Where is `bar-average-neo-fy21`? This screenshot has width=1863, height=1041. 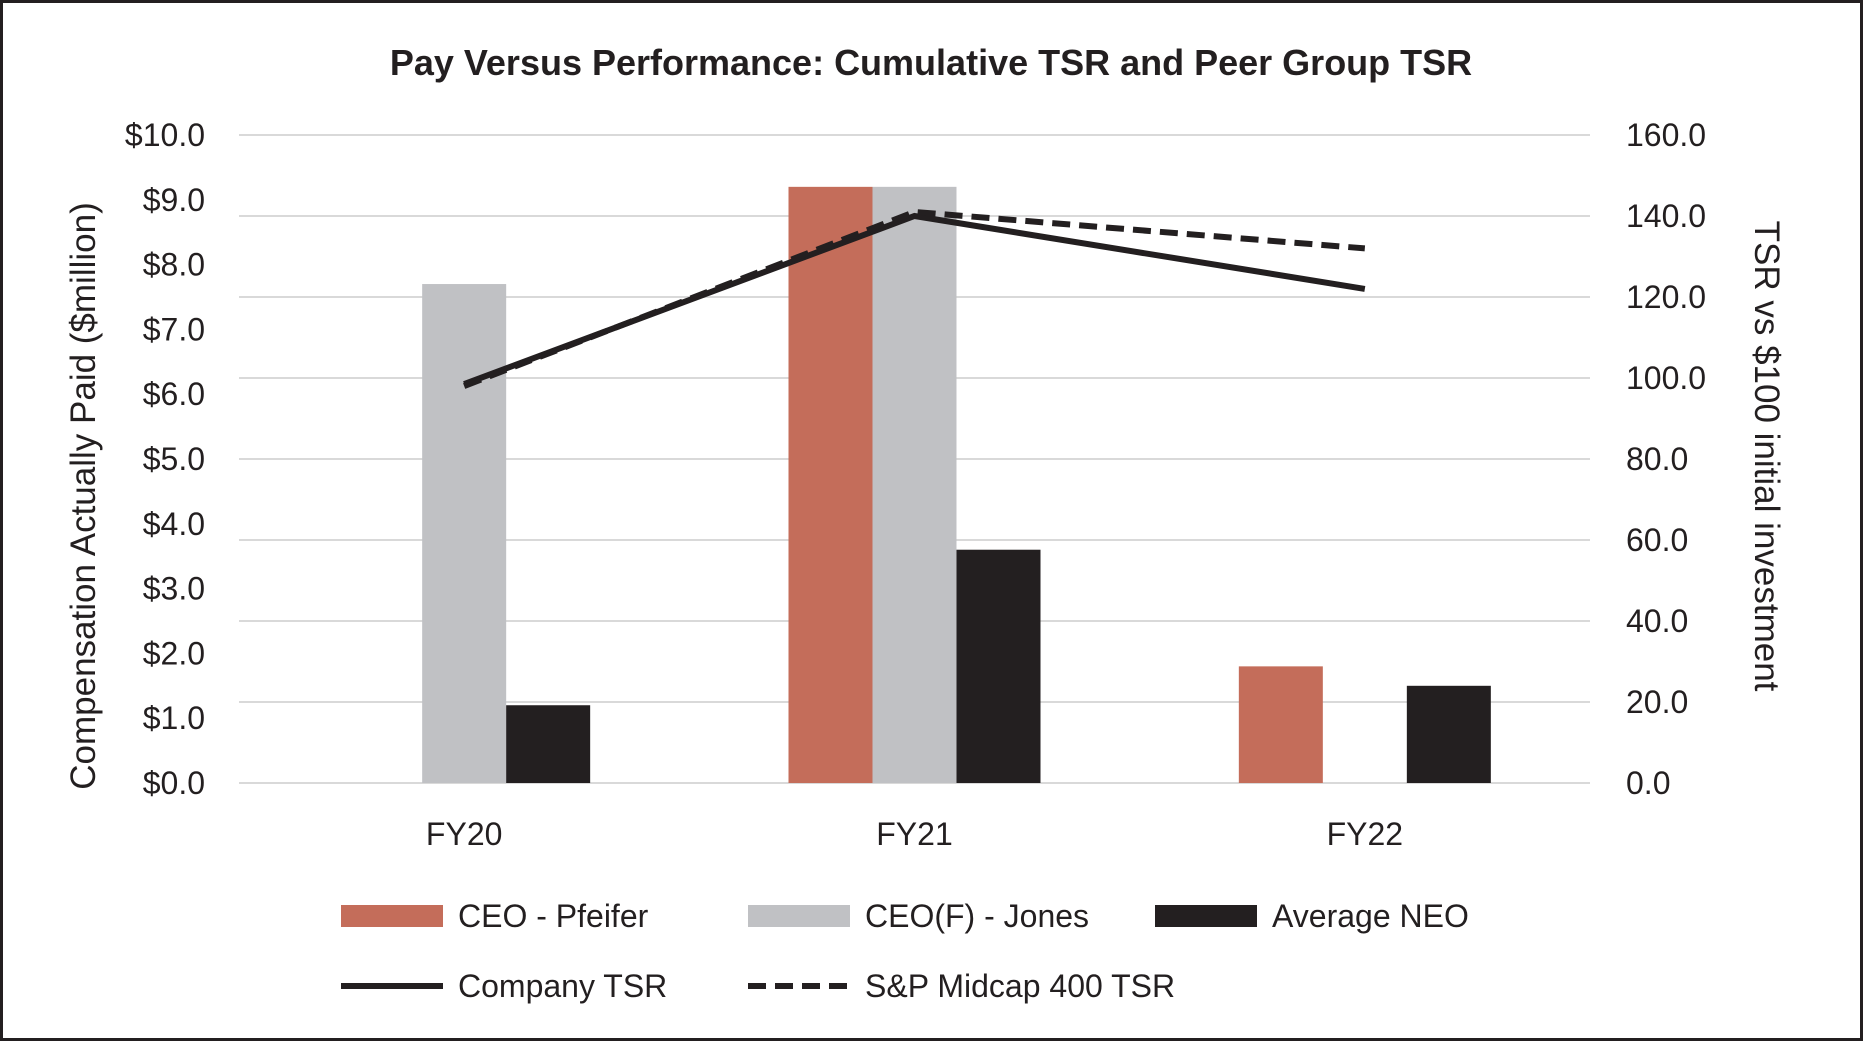 bar-average-neo-fy21 is located at coordinates (998, 666).